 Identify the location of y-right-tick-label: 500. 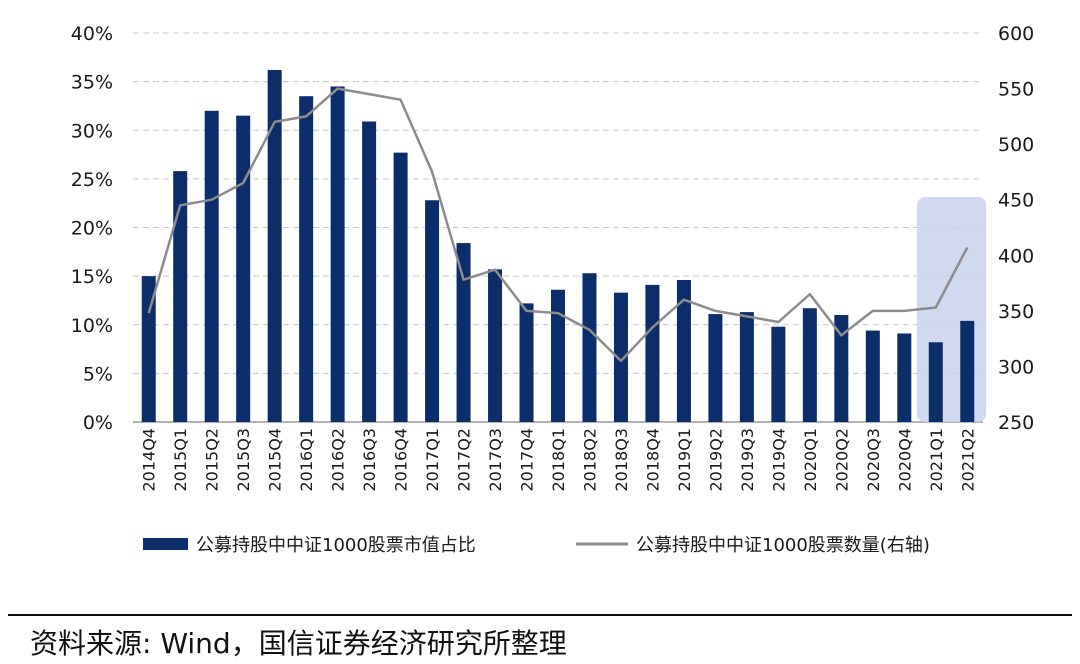
(1016, 145).